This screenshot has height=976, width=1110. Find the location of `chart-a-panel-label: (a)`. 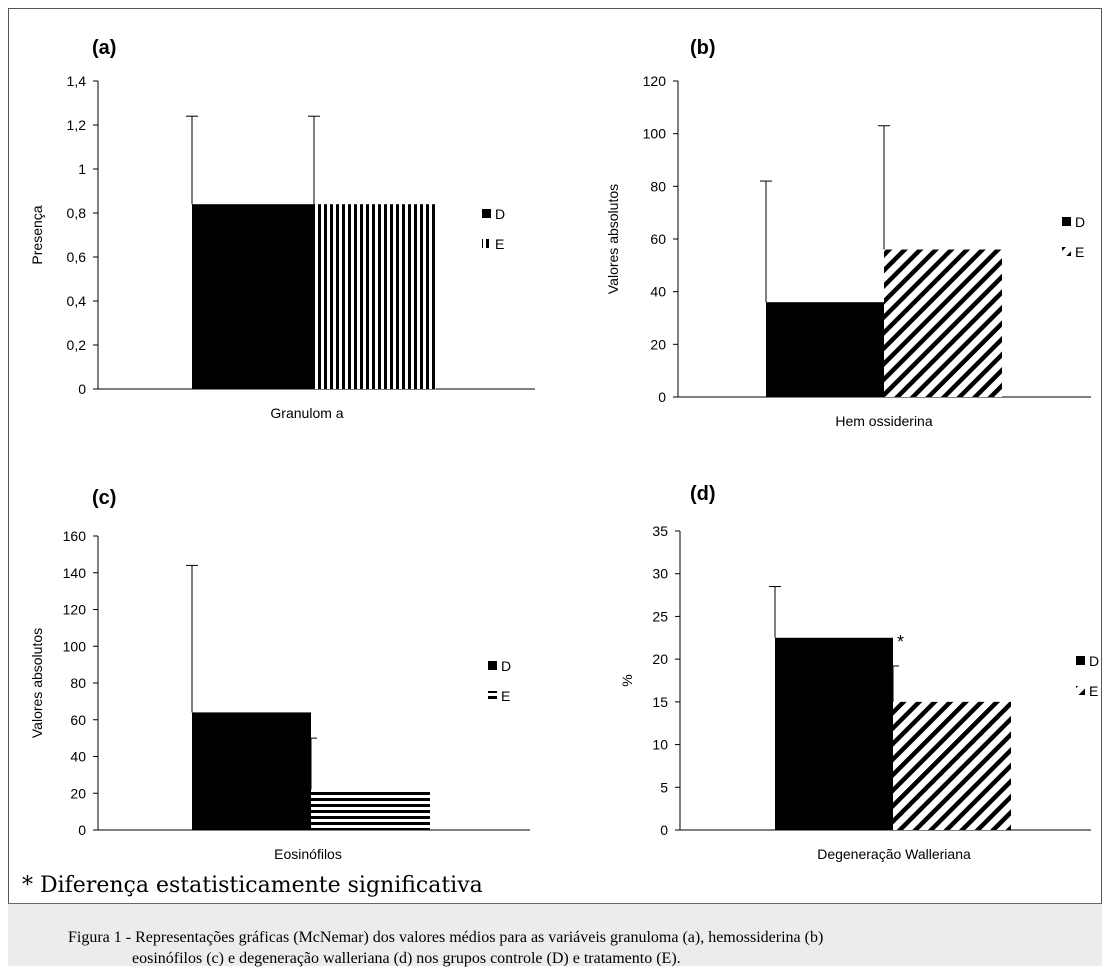

chart-a-panel-label: (a) is located at coordinates (104, 48).